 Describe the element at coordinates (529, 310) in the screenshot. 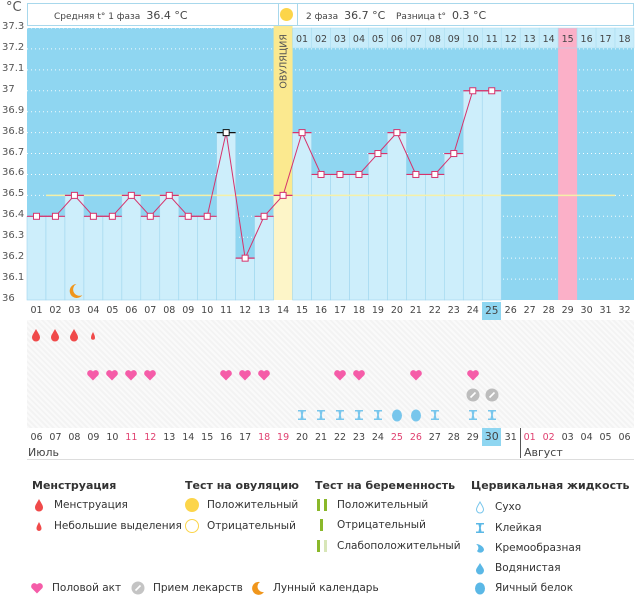

I see `cycle-day-label: 27` at that location.